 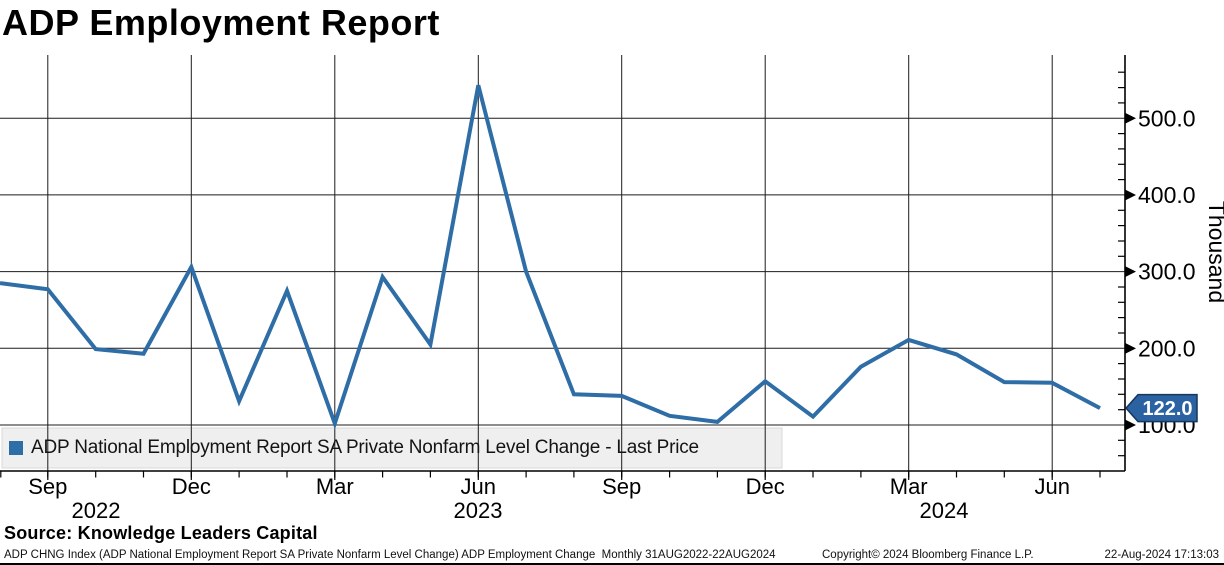 I want to click on legend-marker-icon, so click(x=16, y=448).